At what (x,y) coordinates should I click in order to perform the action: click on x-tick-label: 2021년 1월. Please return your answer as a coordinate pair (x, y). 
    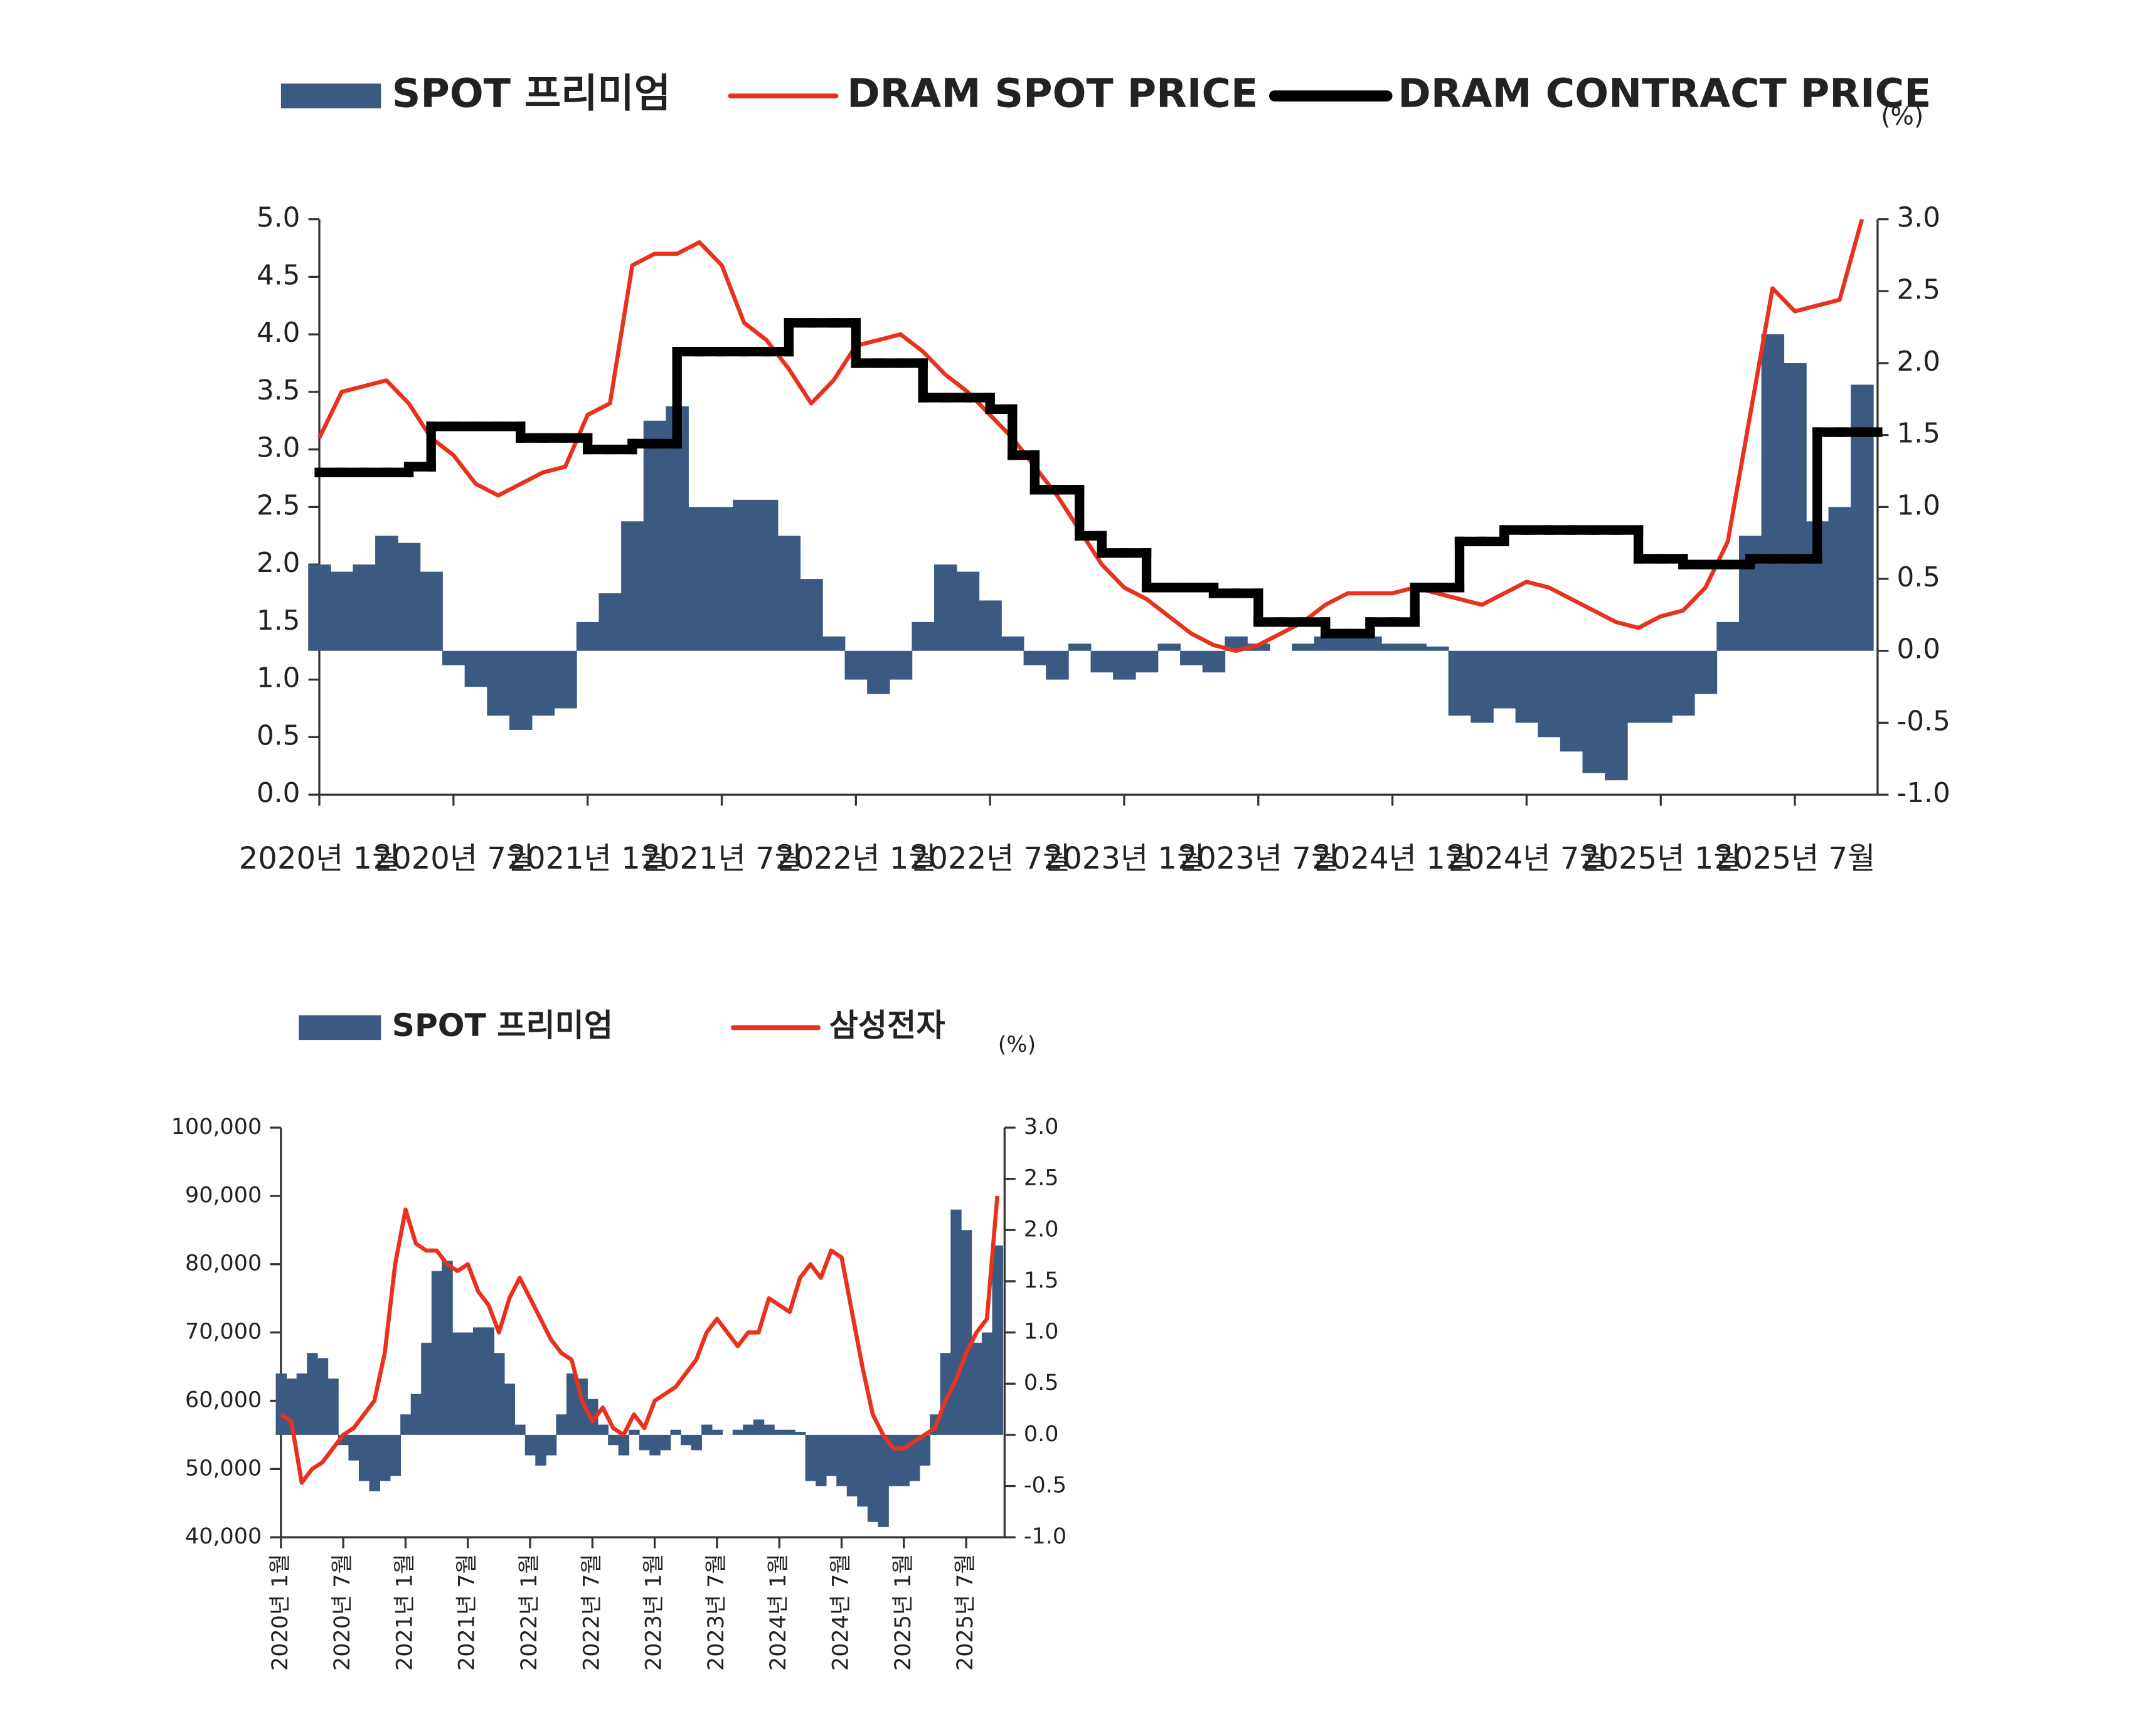
    Looking at the image, I should click on (404, 1612).